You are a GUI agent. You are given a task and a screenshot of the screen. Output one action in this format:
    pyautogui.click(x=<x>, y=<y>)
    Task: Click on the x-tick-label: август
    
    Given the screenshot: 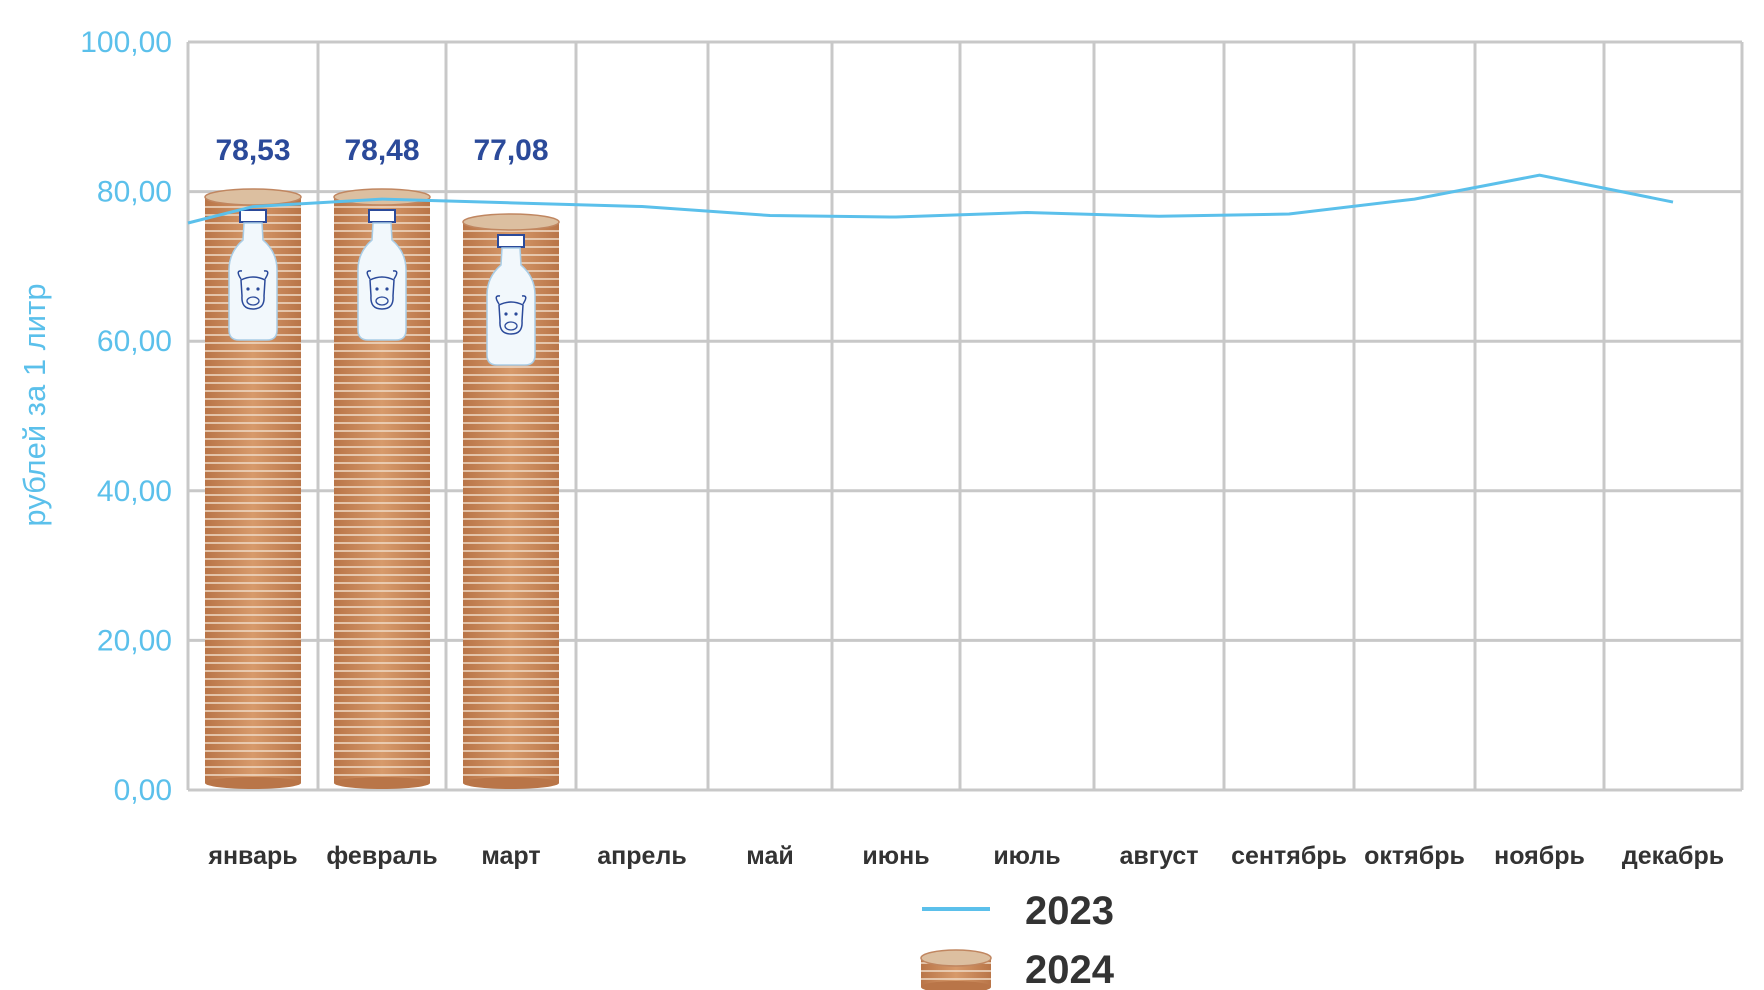 What is the action you would take?
    pyautogui.click(x=1158, y=856)
    